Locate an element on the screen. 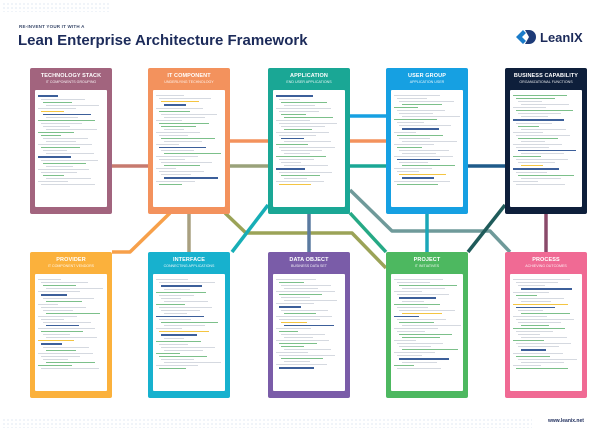 Image resolution: width=605 pixels, height=428 pixels. card-title: BUSINESS CAPABILITY is located at coordinates (546, 76).